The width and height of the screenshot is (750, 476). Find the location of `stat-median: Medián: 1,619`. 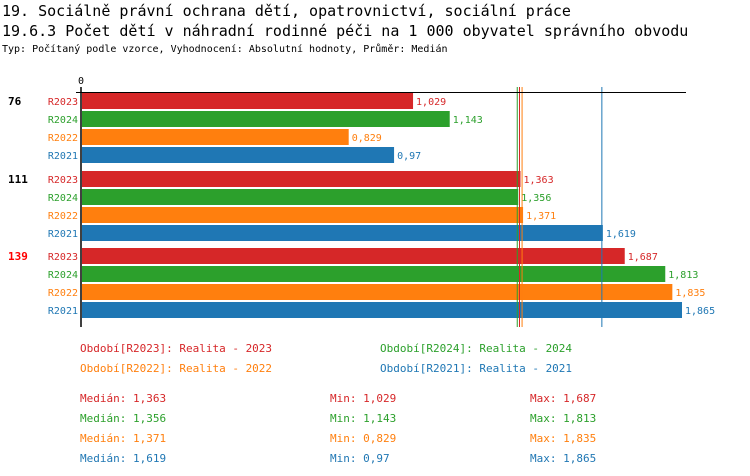

stat-median: Medián: 1,619 is located at coordinates (123, 458).